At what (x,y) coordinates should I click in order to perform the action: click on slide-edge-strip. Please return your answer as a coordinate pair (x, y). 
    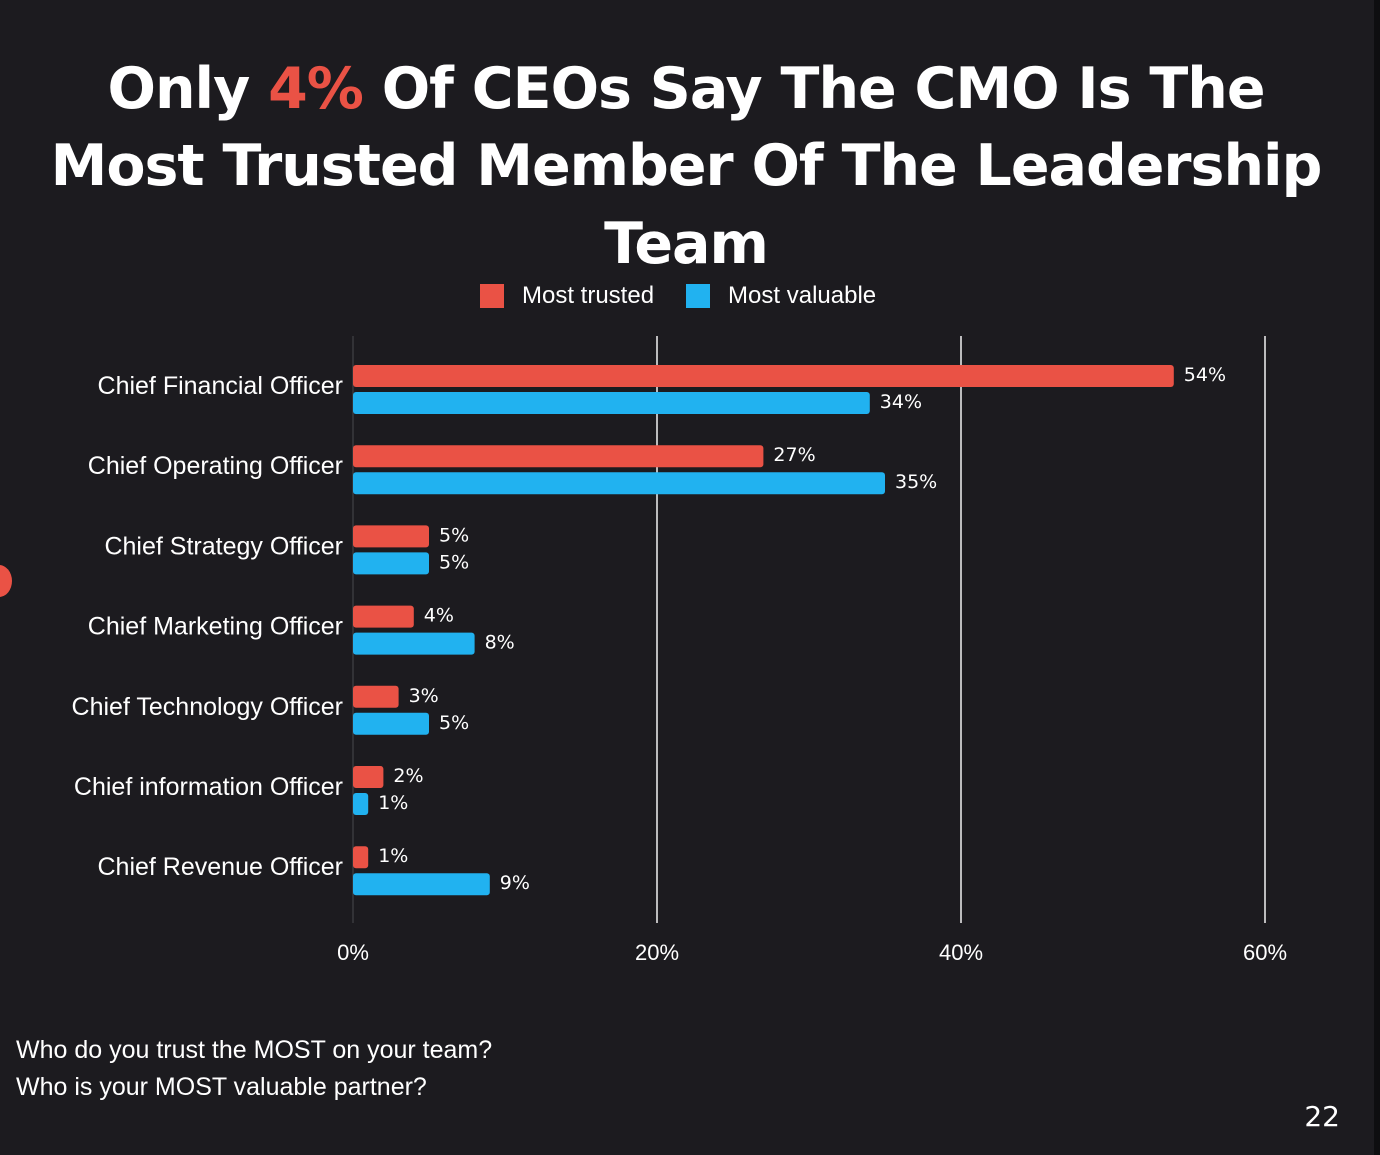
    Looking at the image, I should click on (1377, 577).